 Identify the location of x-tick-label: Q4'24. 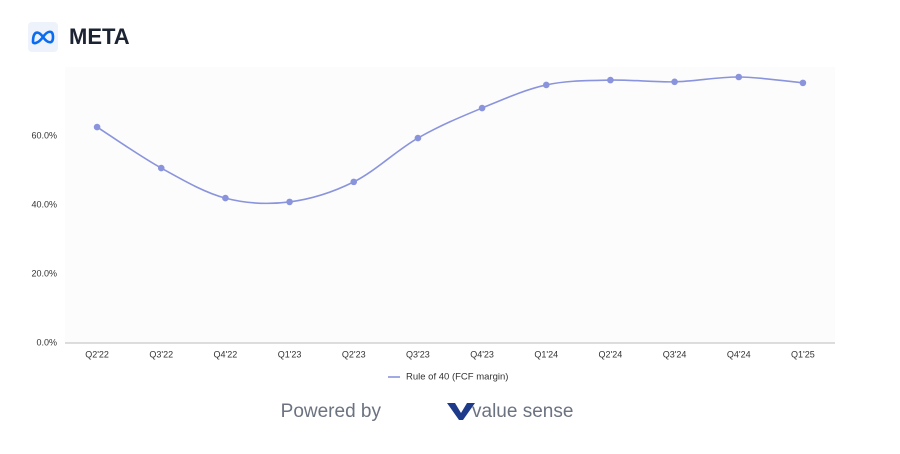
(739, 354).